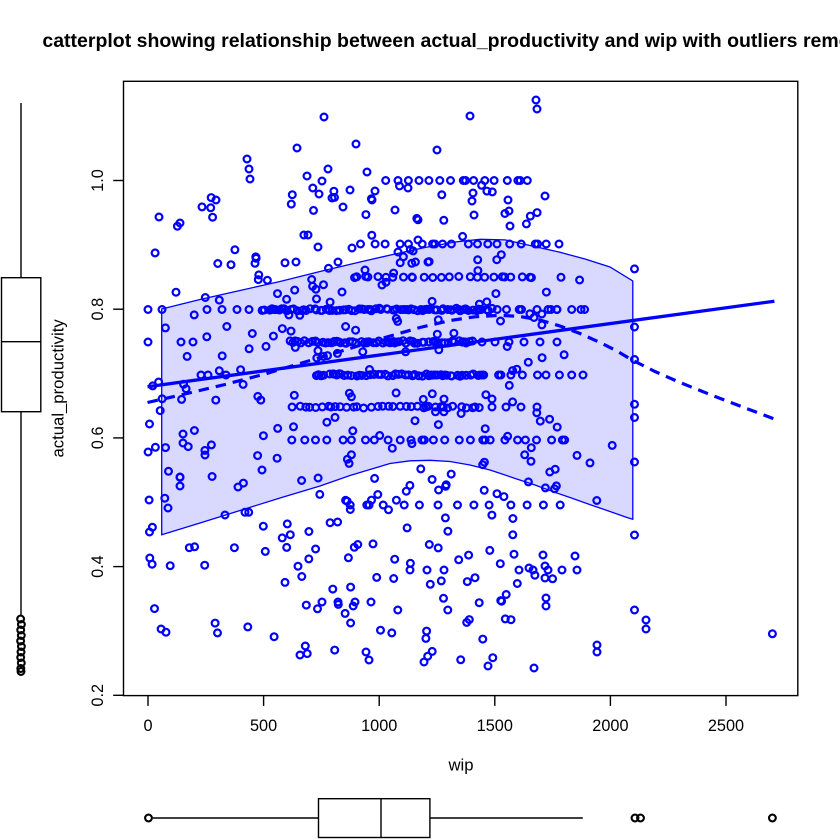  Describe the element at coordinates (726, 726) in the screenshot. I see `svg-text: 2500` at that location.